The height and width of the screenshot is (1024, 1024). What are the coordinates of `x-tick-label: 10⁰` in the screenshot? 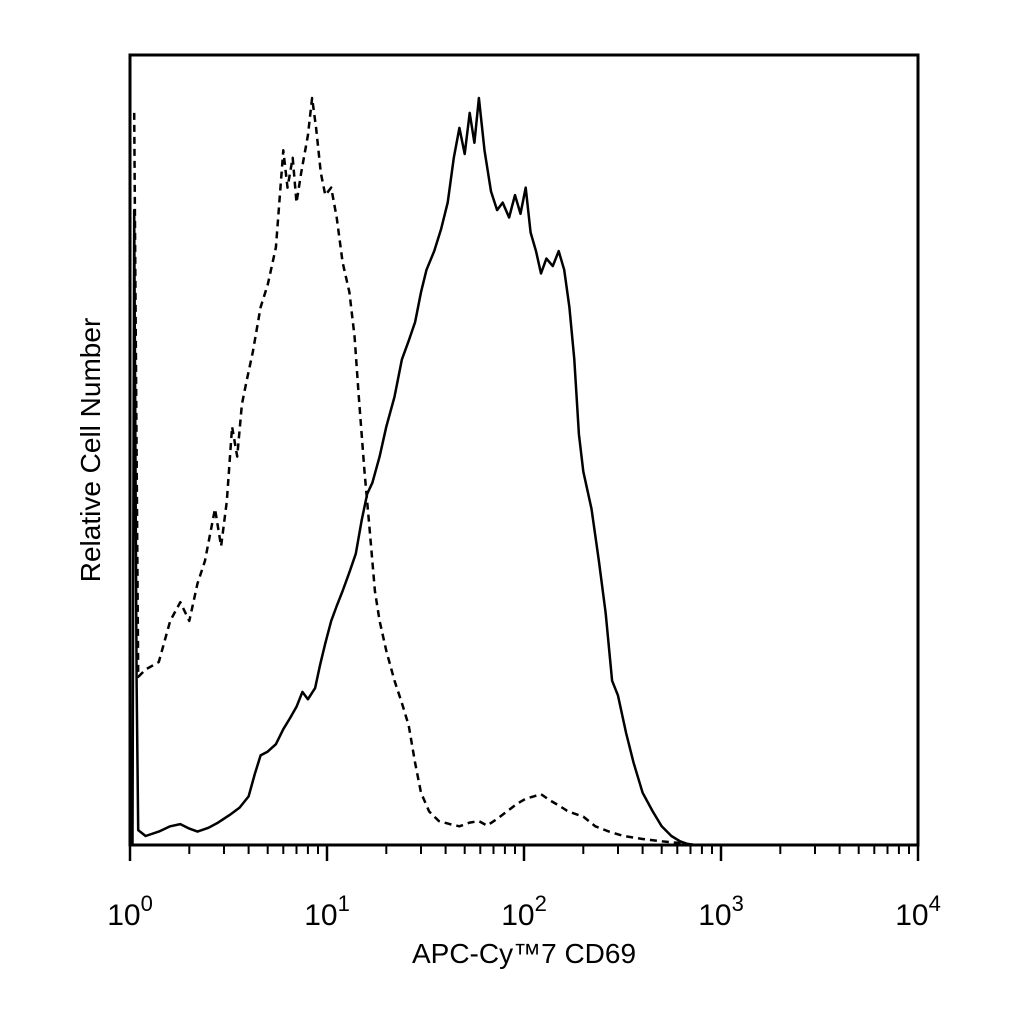 It's located at (130, 911).